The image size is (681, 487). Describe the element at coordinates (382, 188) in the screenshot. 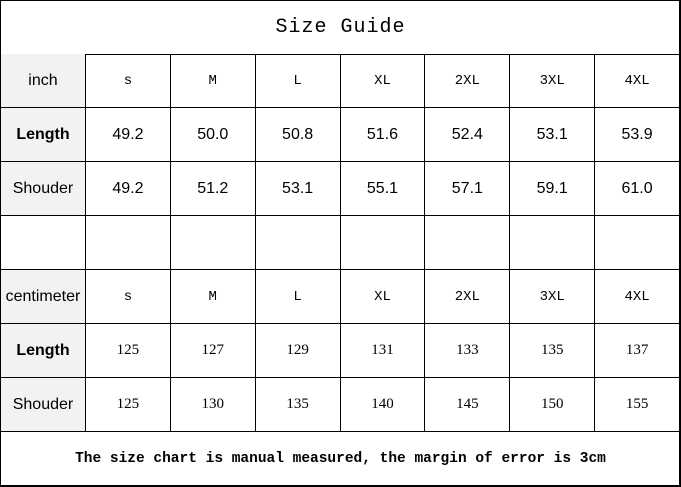

I see `value-cell: 55.1` at that location.